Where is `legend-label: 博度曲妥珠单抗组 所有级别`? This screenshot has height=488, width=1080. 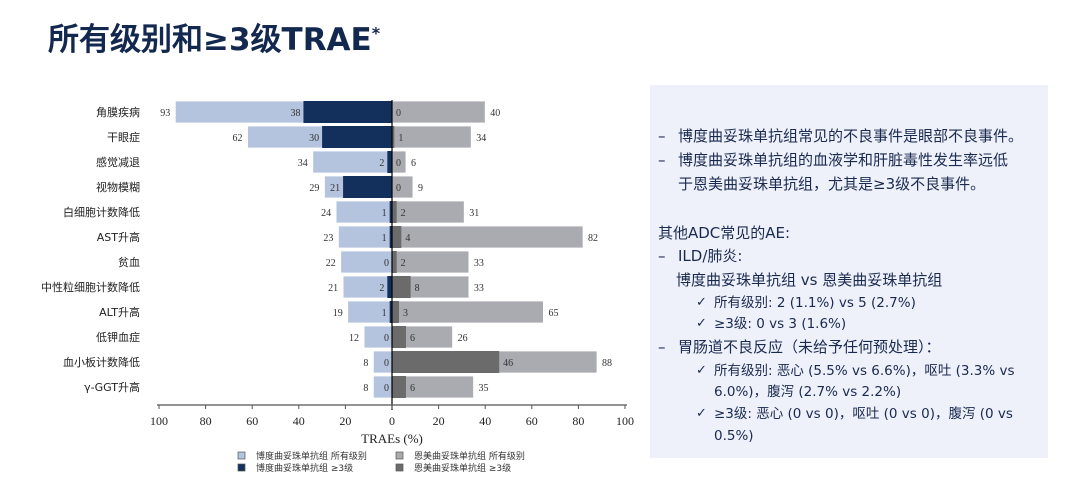 legend-label: 博度曲妥珠单抗组 所有级别 is located at coordinates (311, 456).